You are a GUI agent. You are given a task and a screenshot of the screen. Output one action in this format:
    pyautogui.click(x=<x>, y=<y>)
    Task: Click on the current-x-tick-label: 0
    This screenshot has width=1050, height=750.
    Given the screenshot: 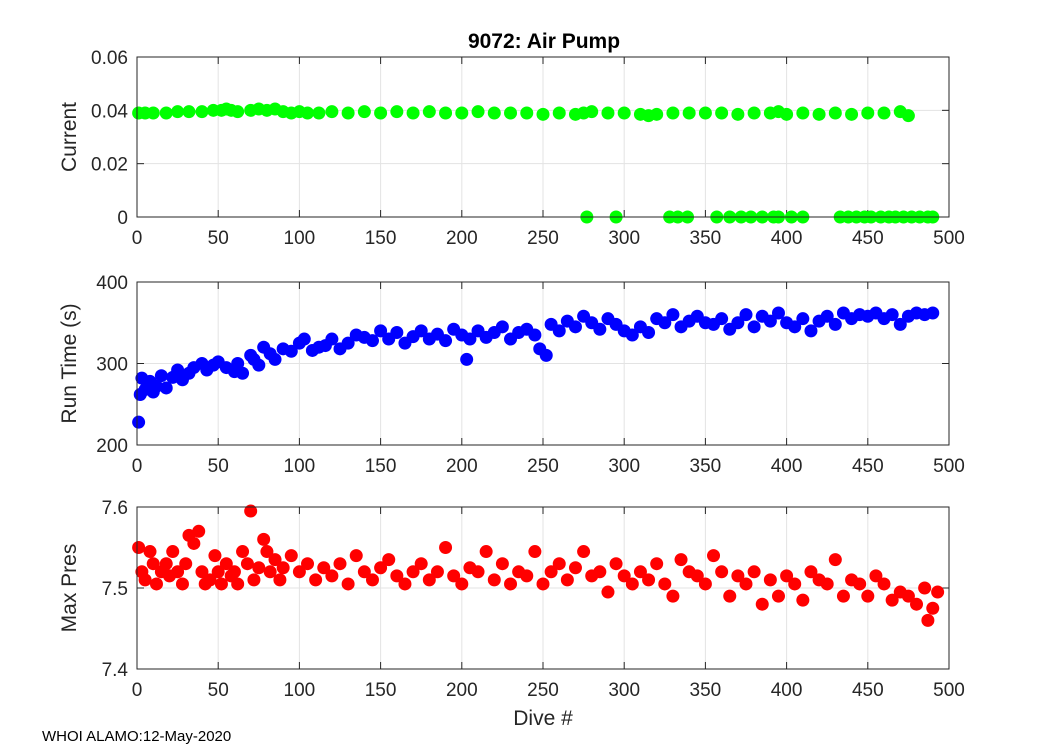 What is the action you would take?
    pyautogui.click(x=137, y=238)
    